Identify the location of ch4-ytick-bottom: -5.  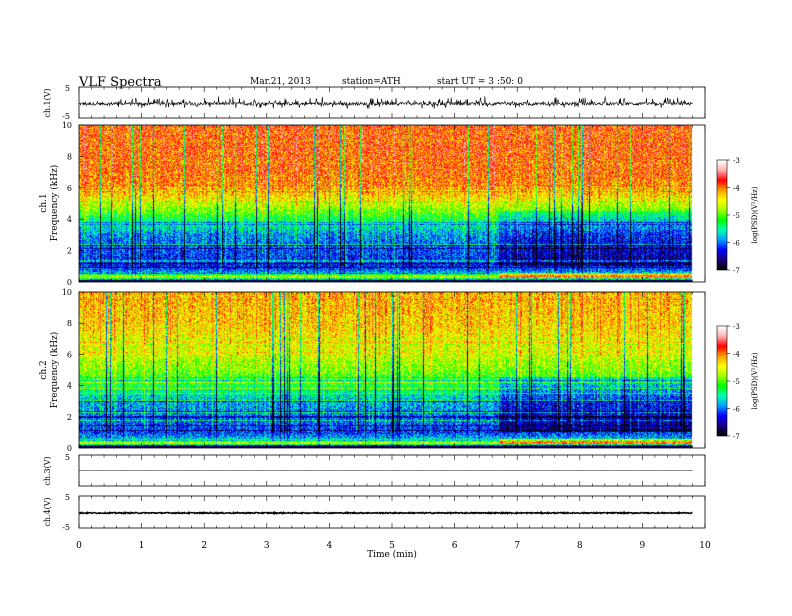
(66, 527).